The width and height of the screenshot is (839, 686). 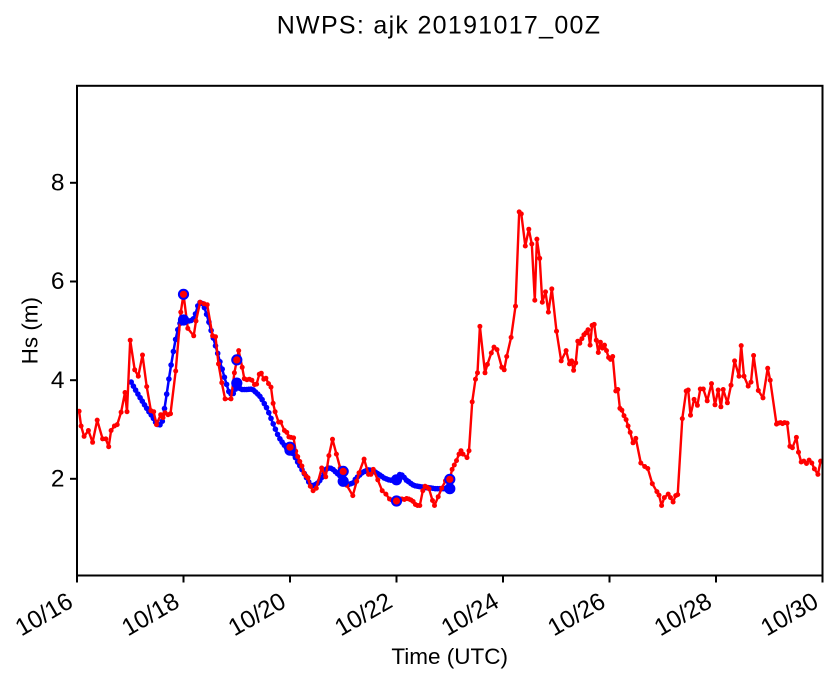 What do you see at coordinates (439, 26) in the screenshot?
I see `svg-text: NWPS: ajk 20191017_00Z` at bounding box center [439, 26].